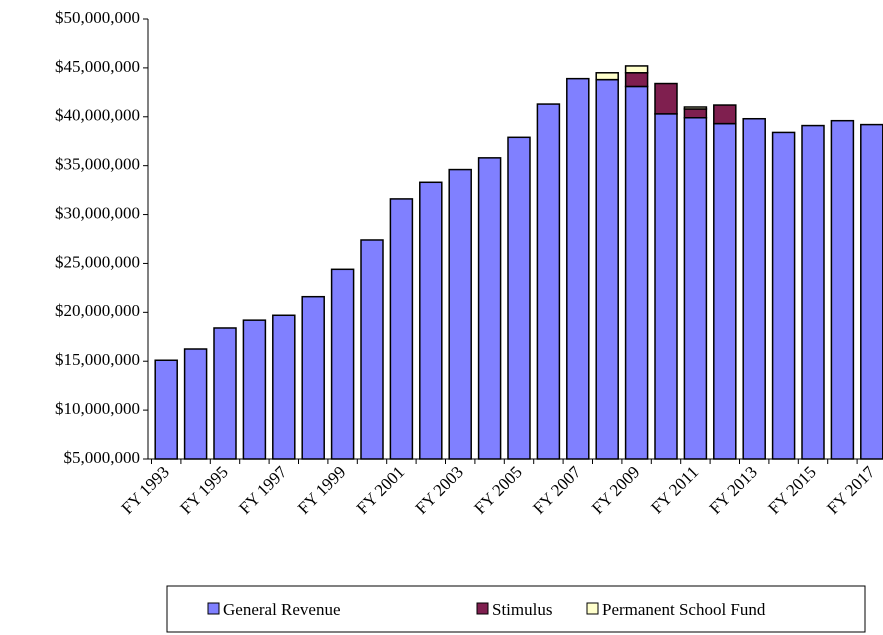 The image size is (883, 635). What do you see at coordinates (97, 359) in the screenshot?
I see `y-tick-label: $15,000,000` at bounding box center [97, 359].